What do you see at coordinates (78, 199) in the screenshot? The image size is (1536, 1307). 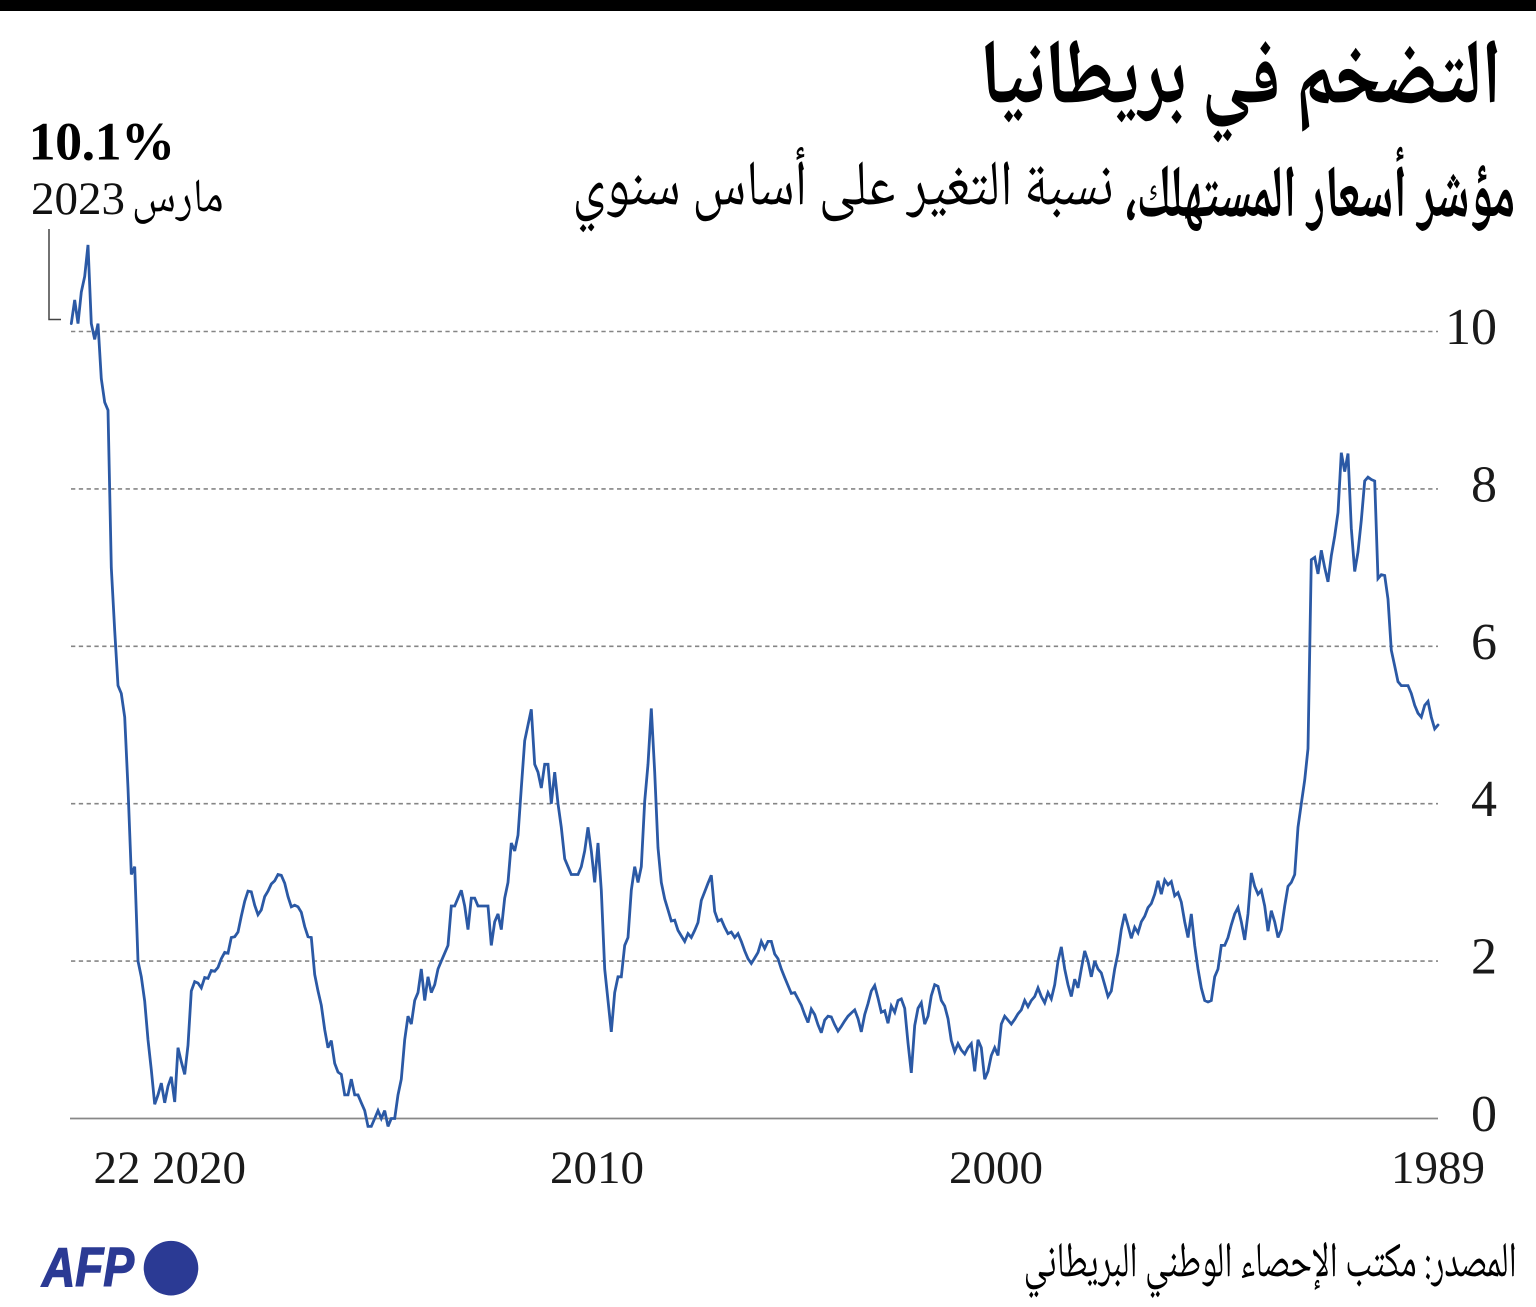 I see `svg-text: 2023` at bounding box center [78, 199].